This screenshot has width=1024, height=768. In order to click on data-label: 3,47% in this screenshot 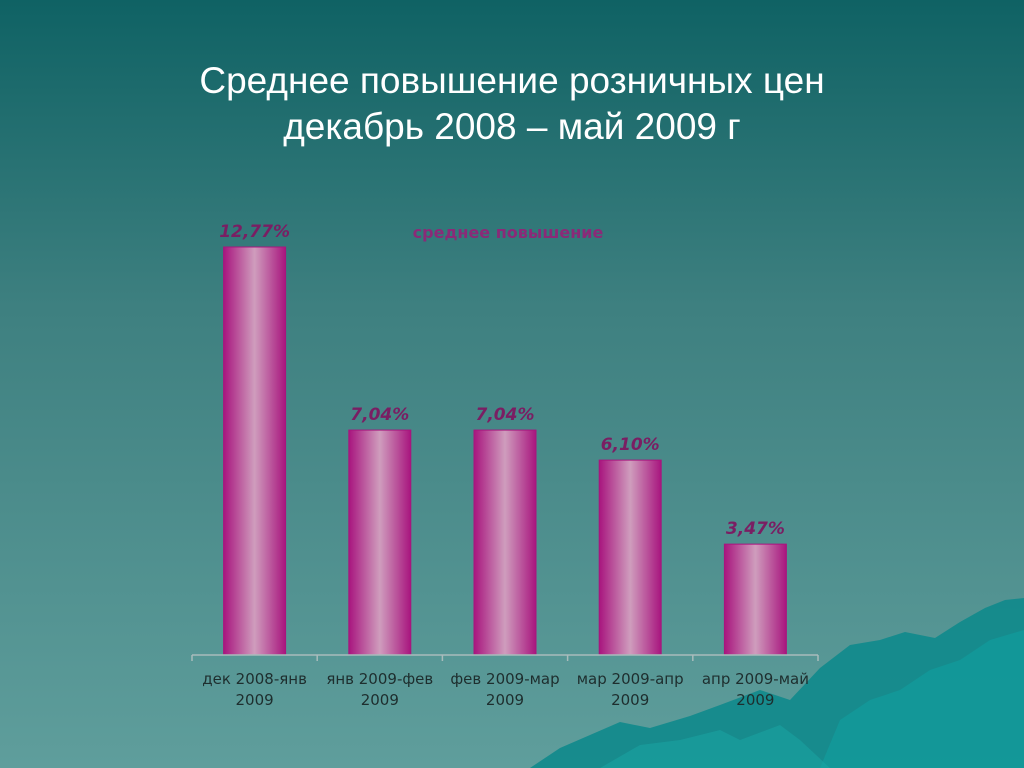, I will do `click(755, 529)`.